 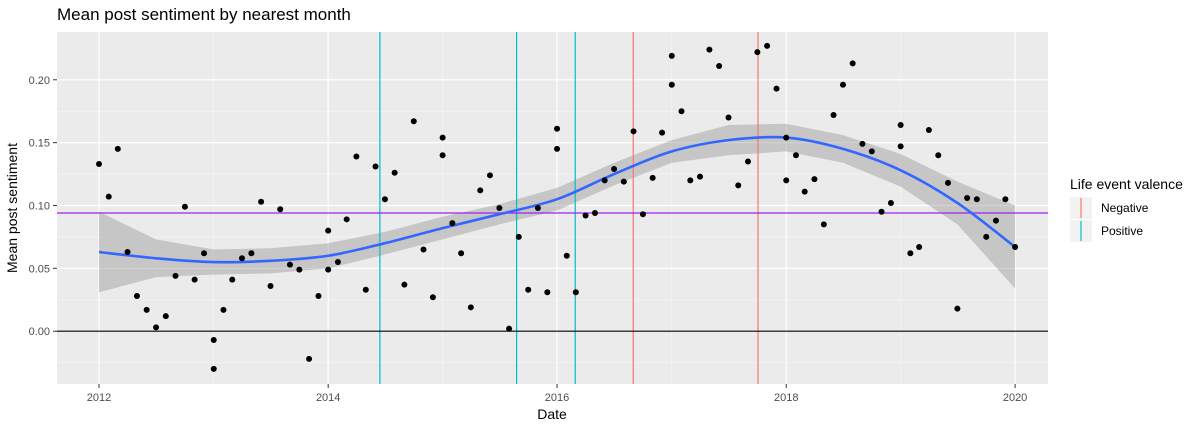 What do you see at coordinates (204, 14) in the screenshot?
I see `chart-title: Mean post sentiment by nearest month` at bounding box center [204, 14].